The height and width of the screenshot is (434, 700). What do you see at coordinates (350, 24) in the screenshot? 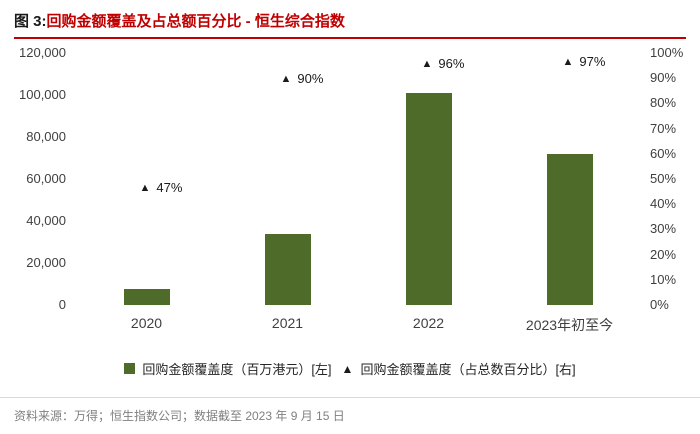
I see `chart-title: 图 3:回购金额覆盖及占总额百分比 - 恒生综合指数` at bounding box center [350, 24].